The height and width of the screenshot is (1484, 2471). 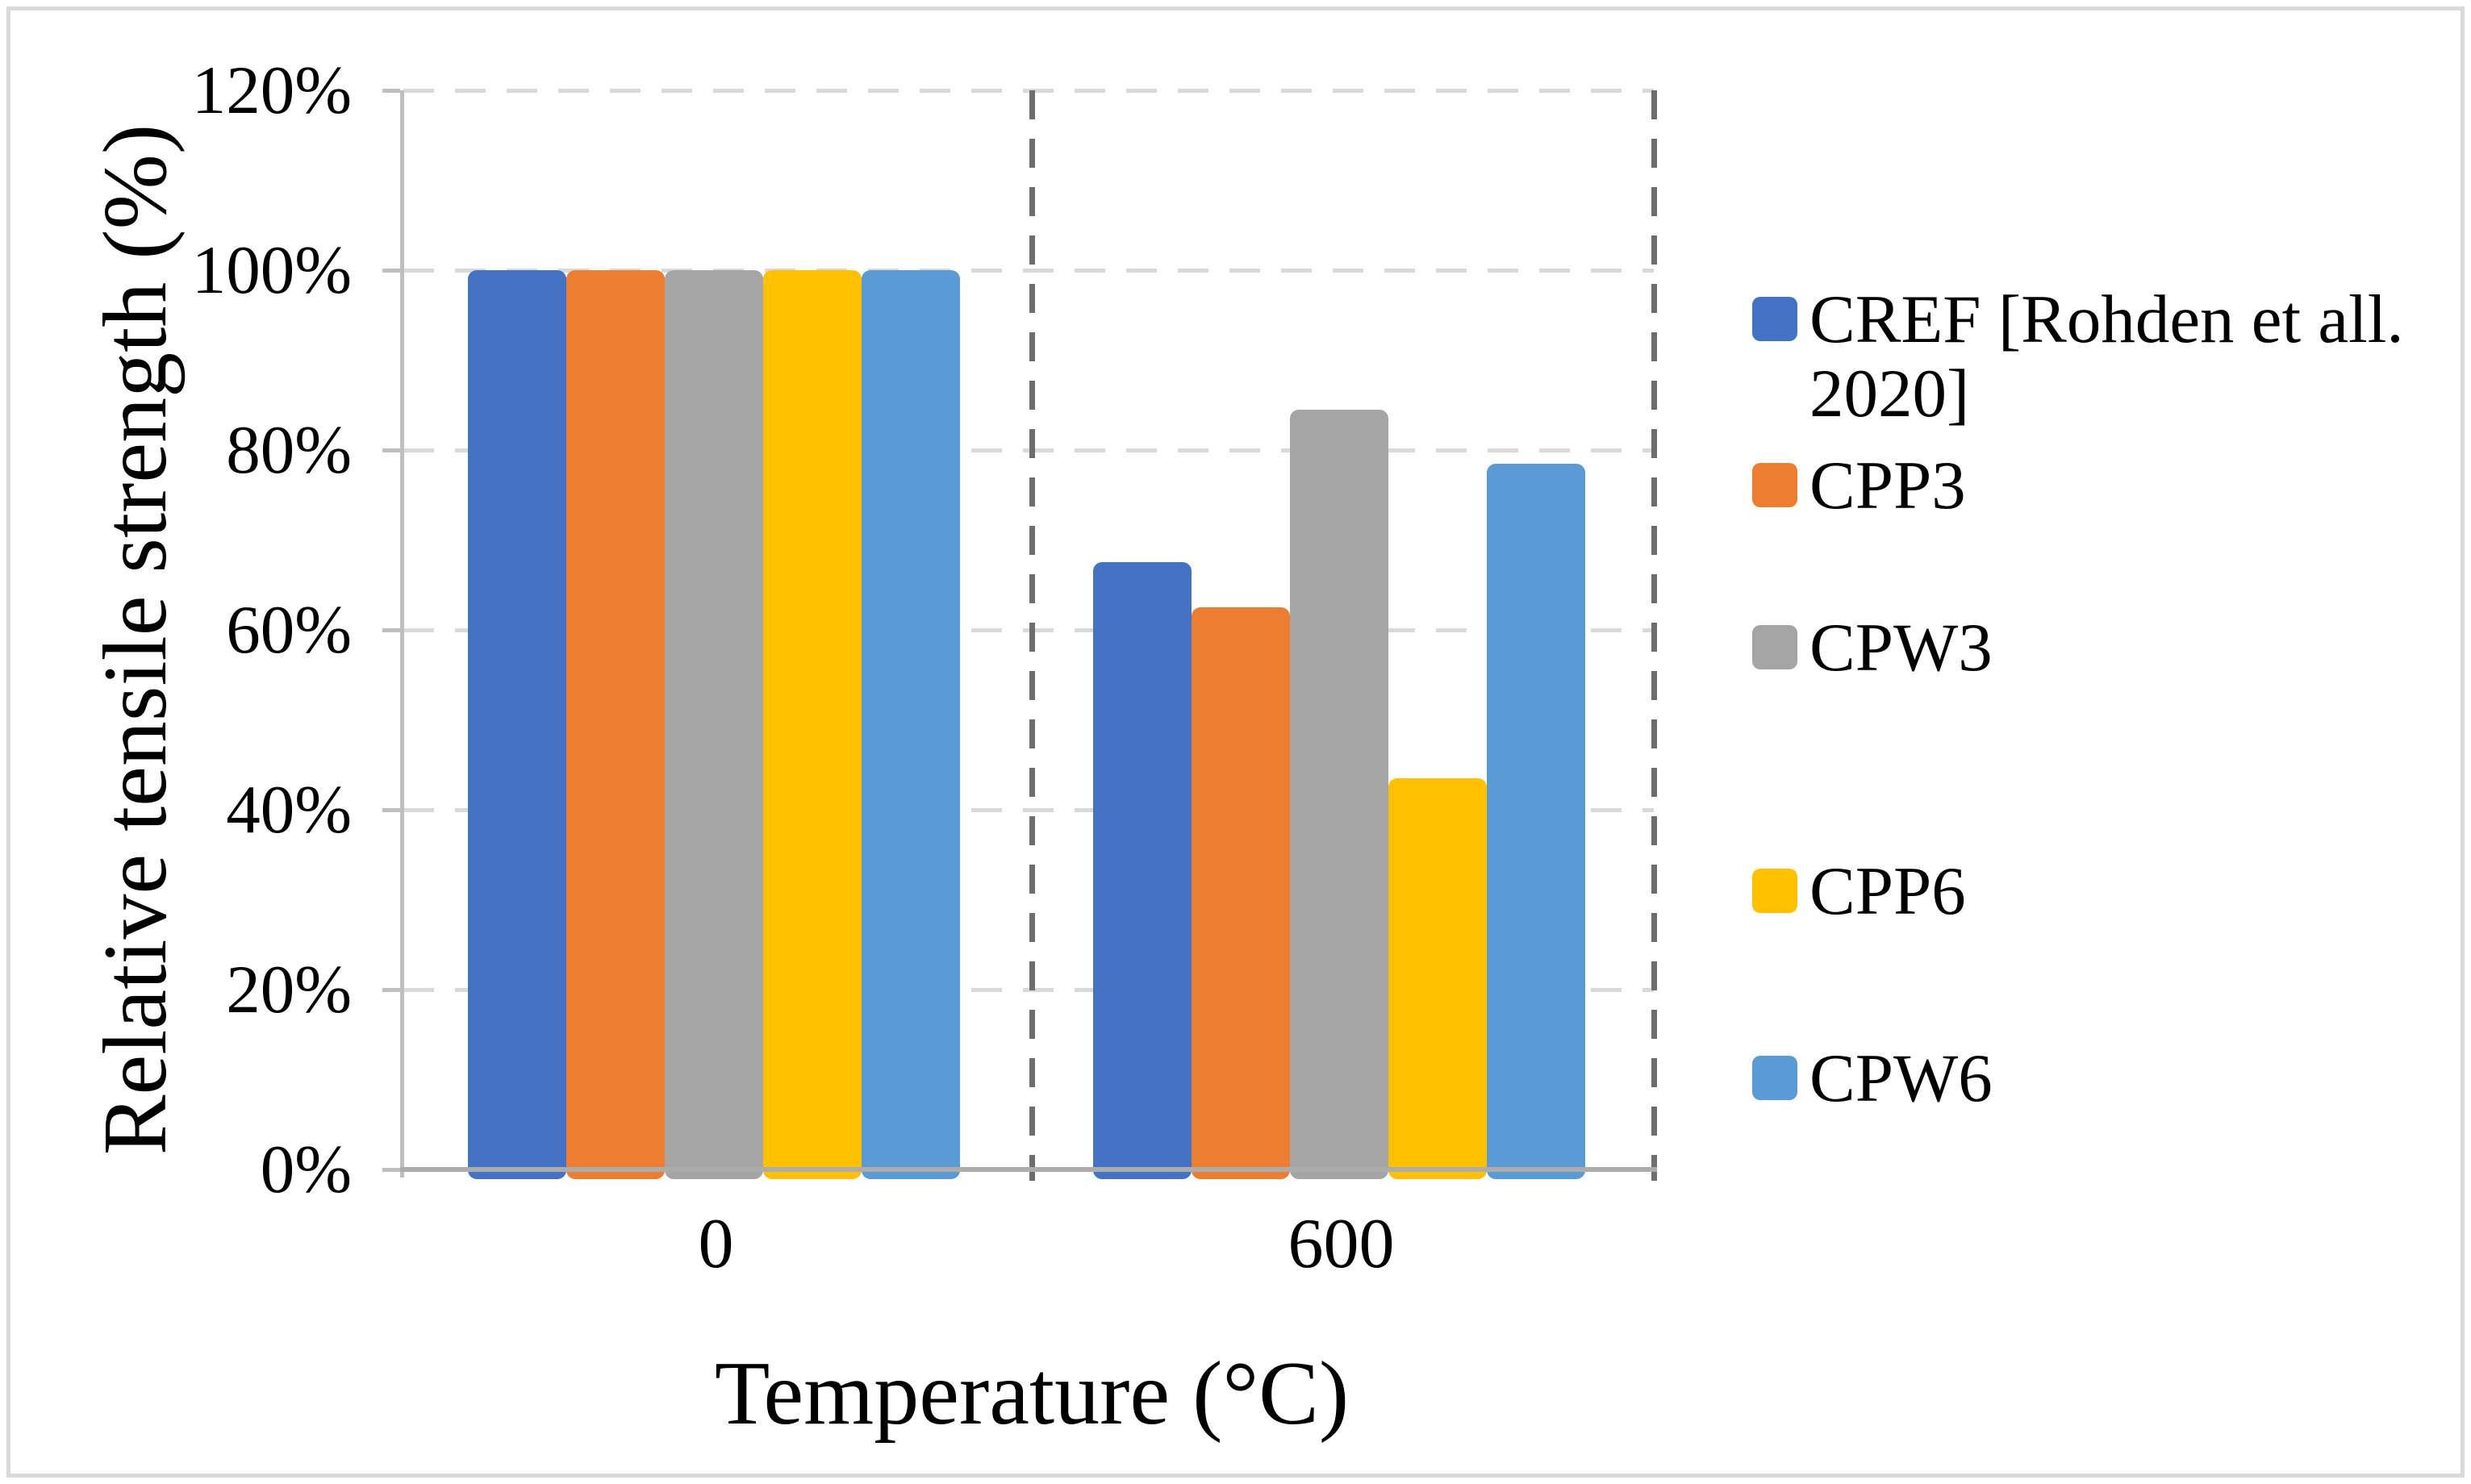 I want to click on legend-label-cpp6: CPP6, so click(x=1888, y=891).